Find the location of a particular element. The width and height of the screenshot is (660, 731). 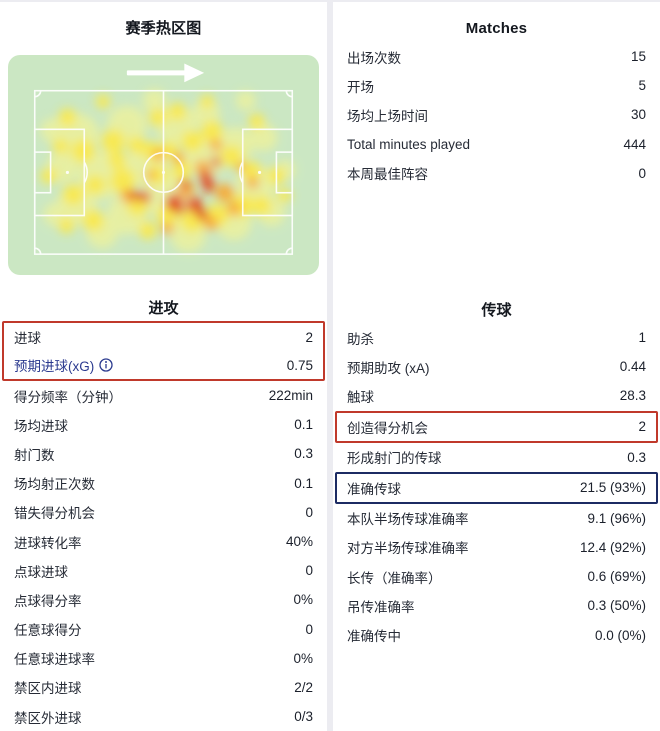

stat-value: 2/2 is located at coordinates (303, 687).